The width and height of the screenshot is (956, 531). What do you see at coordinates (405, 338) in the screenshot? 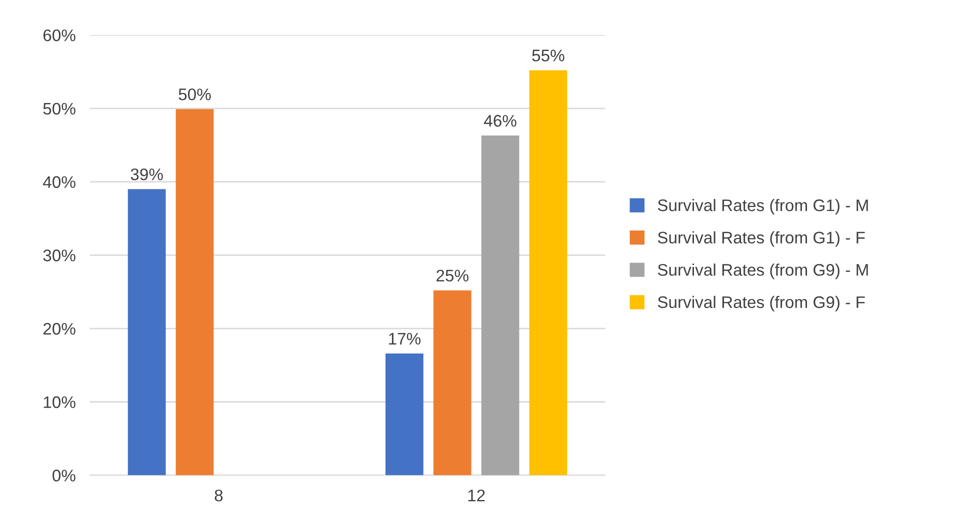
I see `data-label: 17%` at bounding box center [405, 338].